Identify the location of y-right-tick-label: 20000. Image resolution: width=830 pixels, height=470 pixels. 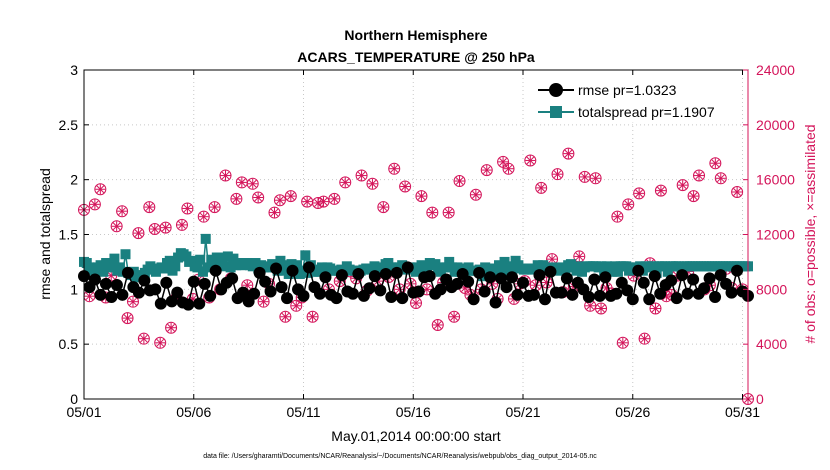
(775, 125).